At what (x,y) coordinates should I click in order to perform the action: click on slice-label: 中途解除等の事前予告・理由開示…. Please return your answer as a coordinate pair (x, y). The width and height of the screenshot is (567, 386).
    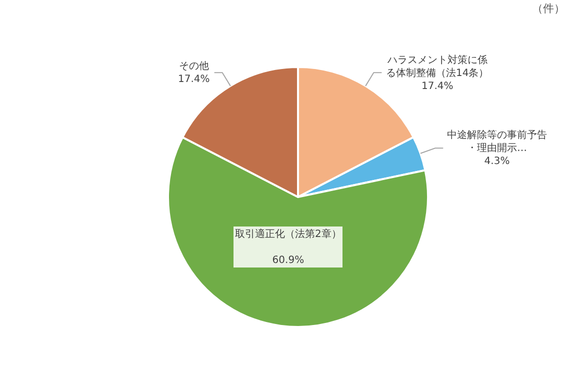
    Looking at the image, I should click on (497, 141).